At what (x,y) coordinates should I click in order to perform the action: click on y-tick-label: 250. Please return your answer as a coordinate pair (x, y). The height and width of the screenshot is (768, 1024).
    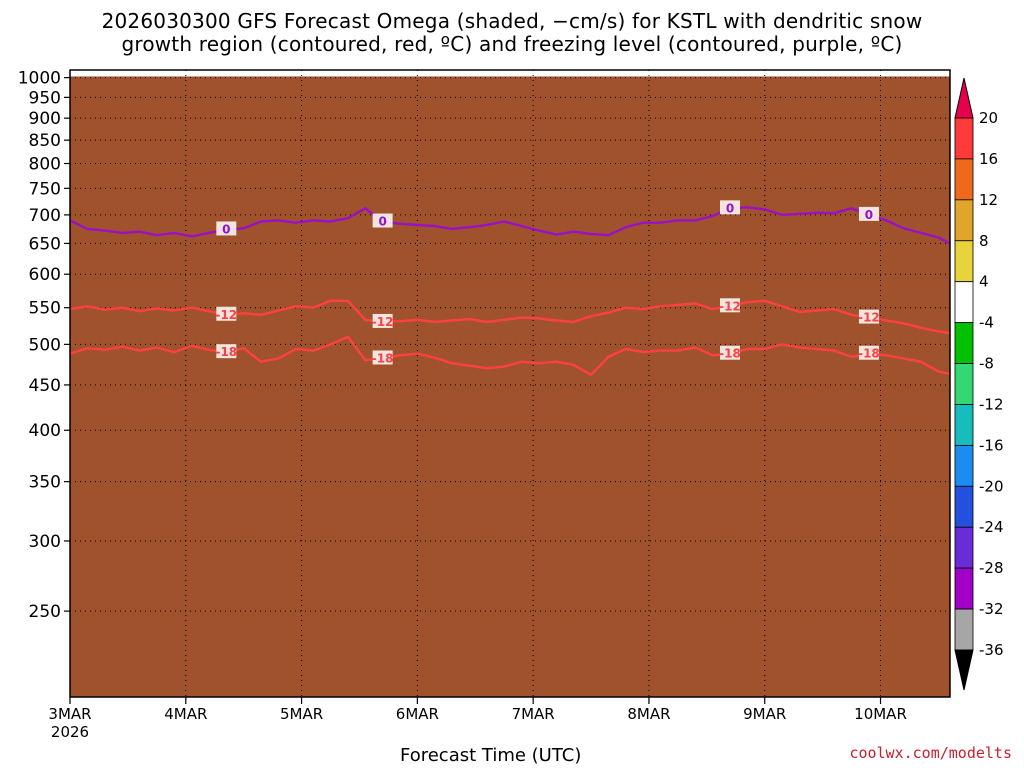
    Looking at the image, I should click on (45, 612).